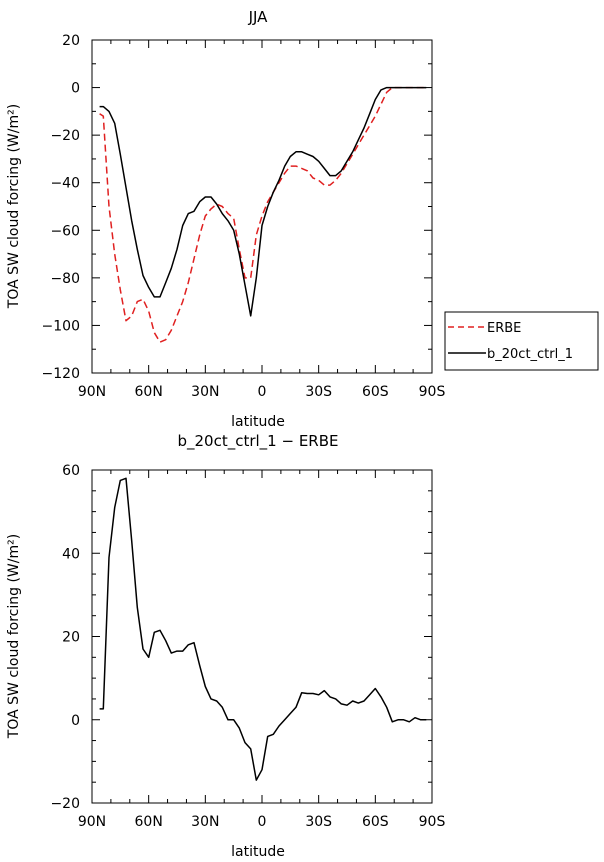 The height and width of the screenshot is (862, 604). Describe the element at coordinates (65, 184) in the screenshot. I see `y-tick-label: −40` at that location.